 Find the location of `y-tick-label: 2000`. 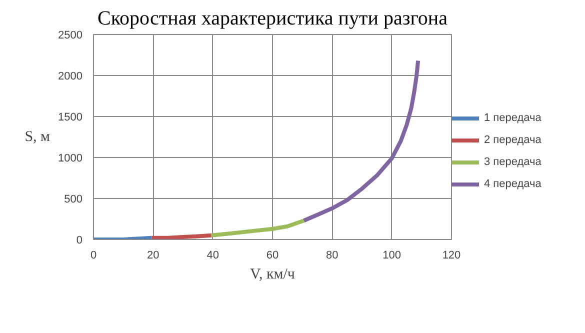

y-tick-label: 2000 is located at coordinates (70, 76).